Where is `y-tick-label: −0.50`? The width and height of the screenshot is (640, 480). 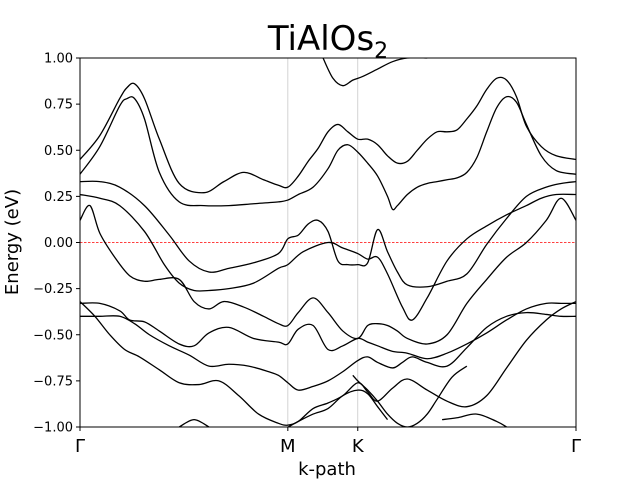
y-tick-label: −0.50 is located at coordinates (53, 335).